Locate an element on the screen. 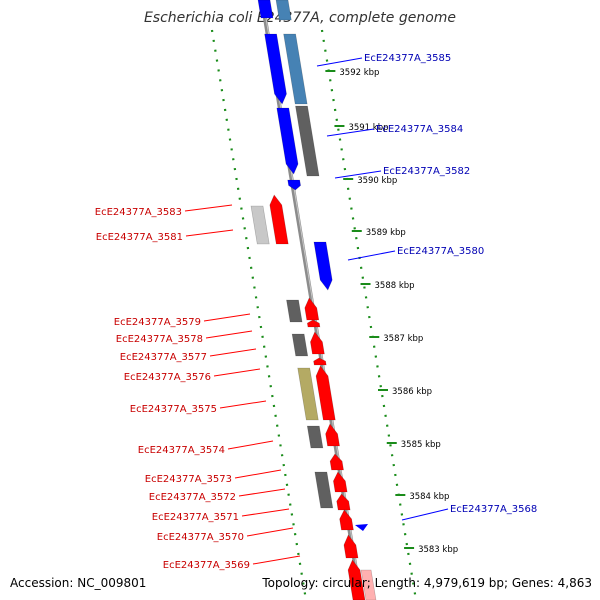  kbp-tick-label: 3587 kbp is located at coordinates (403, 339).